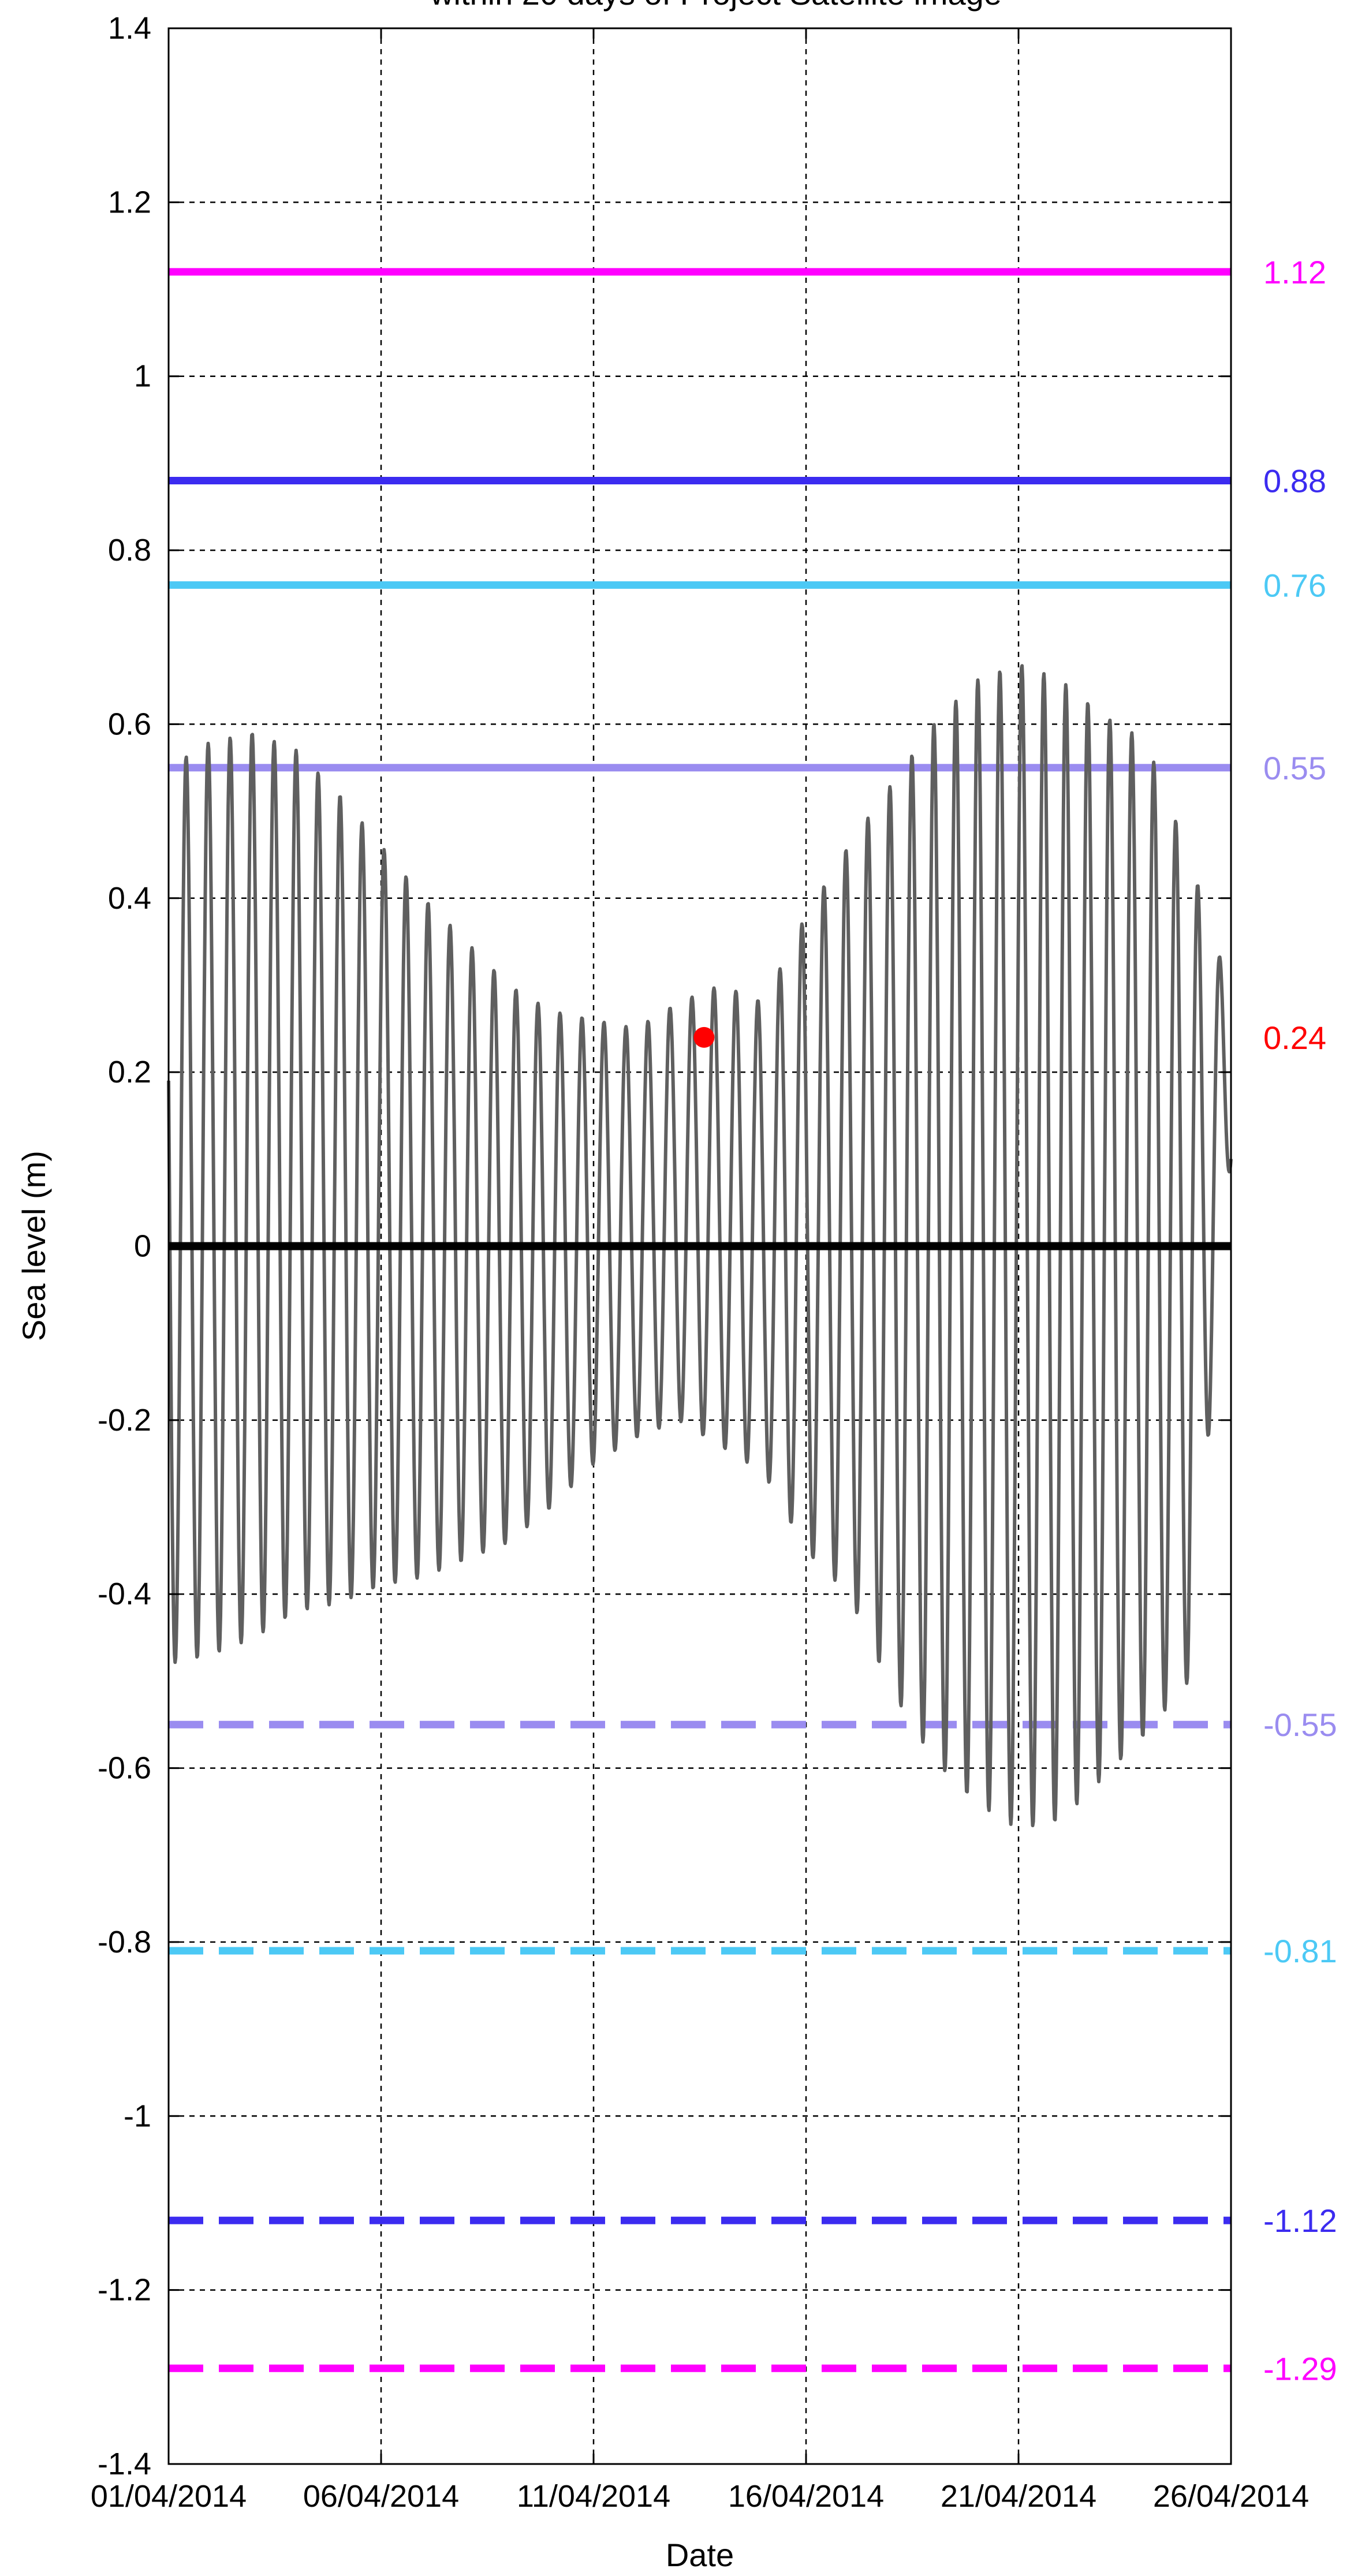  What do you see at coordinates (1300, 2220) in the screenshot?
I see `reference-line-label: -1.12` at bounding box center [1300, 2220].